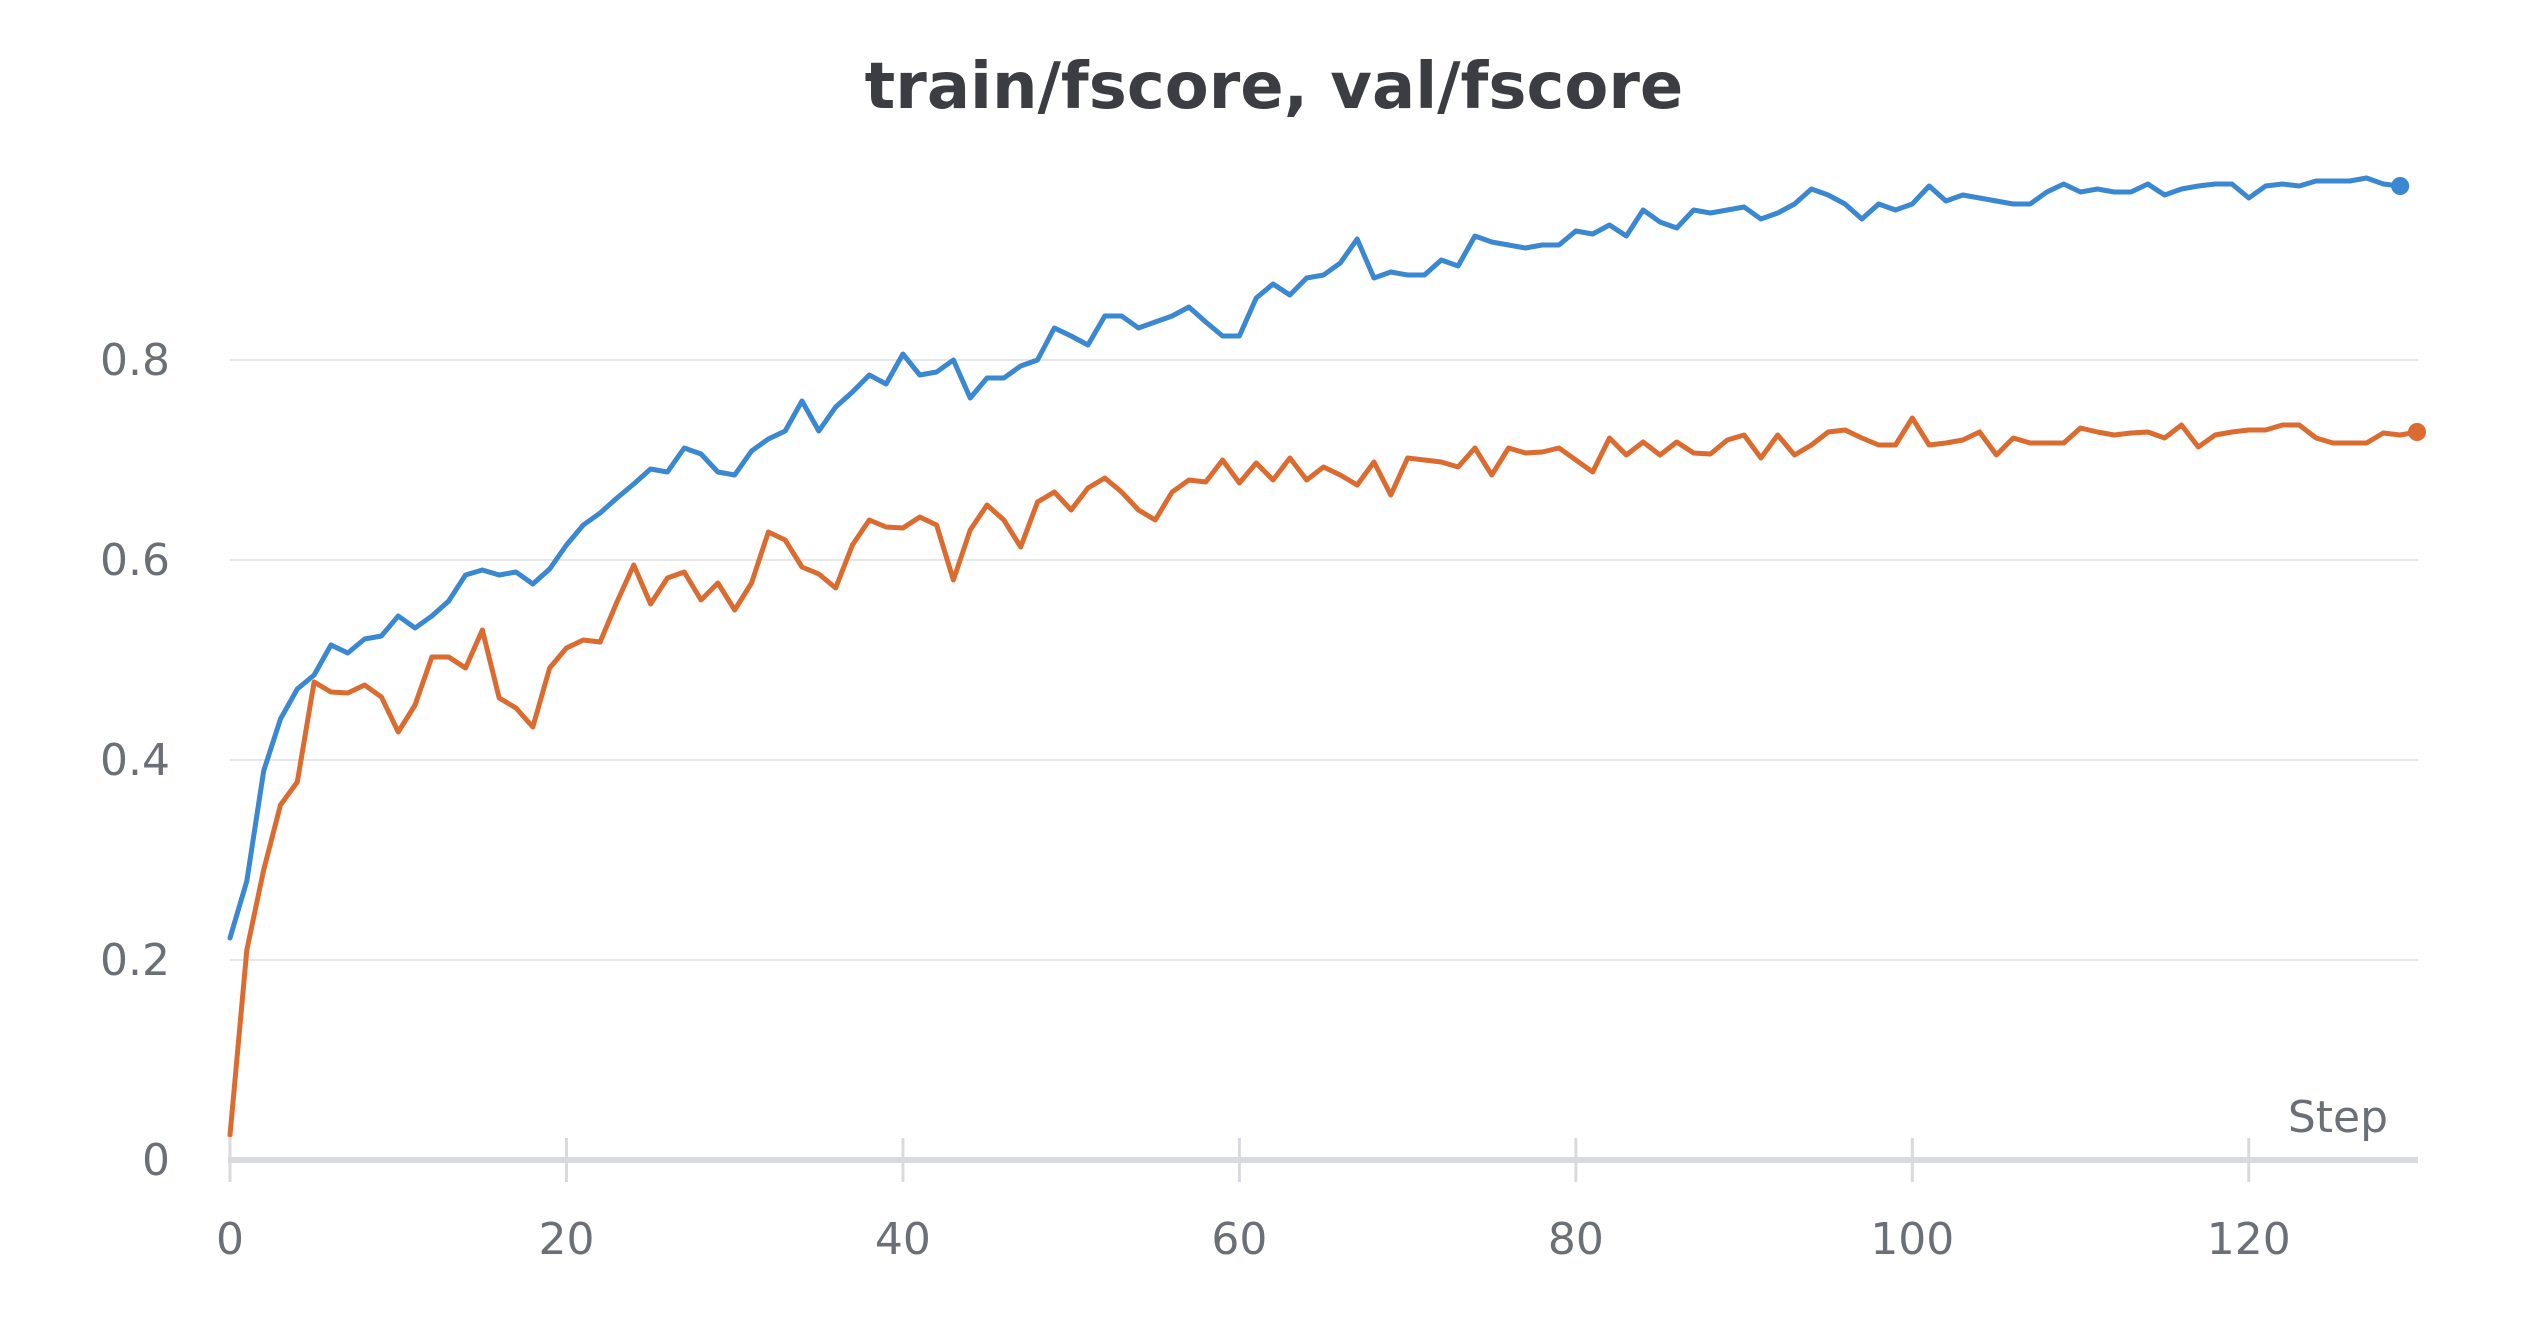 This screenshot has height=1328, width=2528. What do you see at coordinates (135, 960) in the screenshot?
I see `y-tick-label: 0.2` at bounding box center [135, 960].